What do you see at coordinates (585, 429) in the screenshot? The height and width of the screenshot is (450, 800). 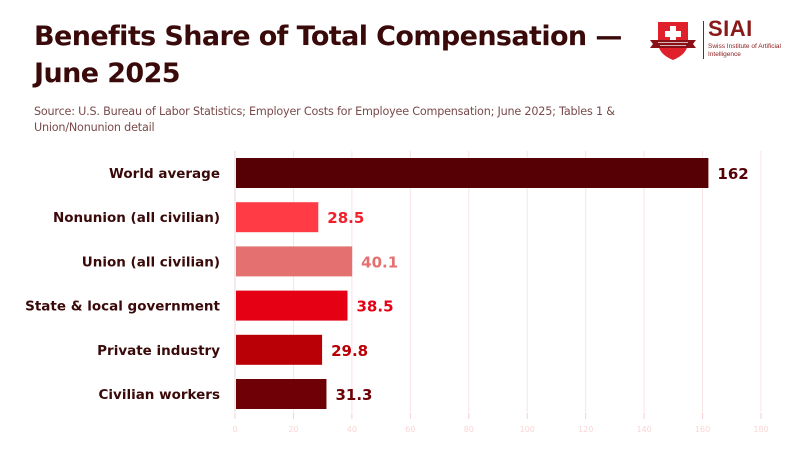 I see `x-tick-label: 120` at bounding box center [585, 429].